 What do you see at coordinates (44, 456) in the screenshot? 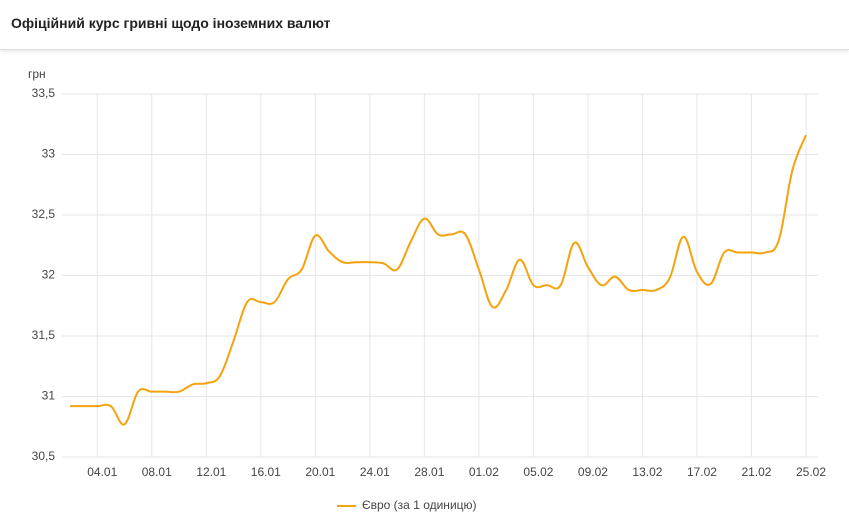
I see `y-tick-label: 30,5` at bounding box center [44, 456].